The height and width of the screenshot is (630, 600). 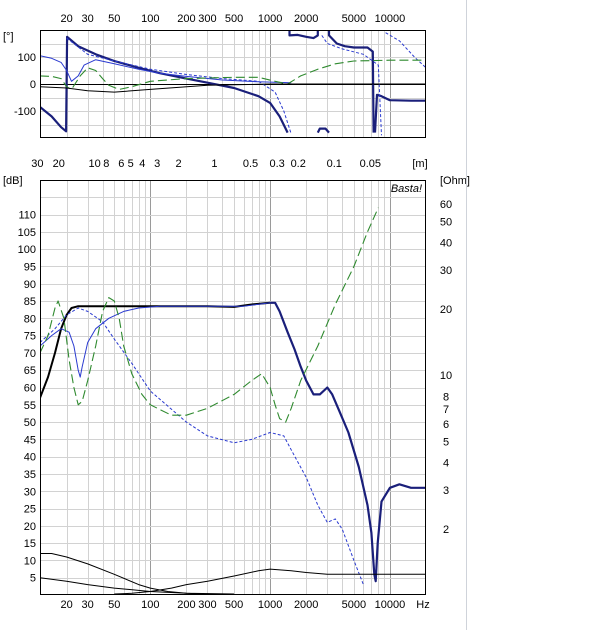 I want to click on y-tick-label: 15, so click(x=30, y=544).